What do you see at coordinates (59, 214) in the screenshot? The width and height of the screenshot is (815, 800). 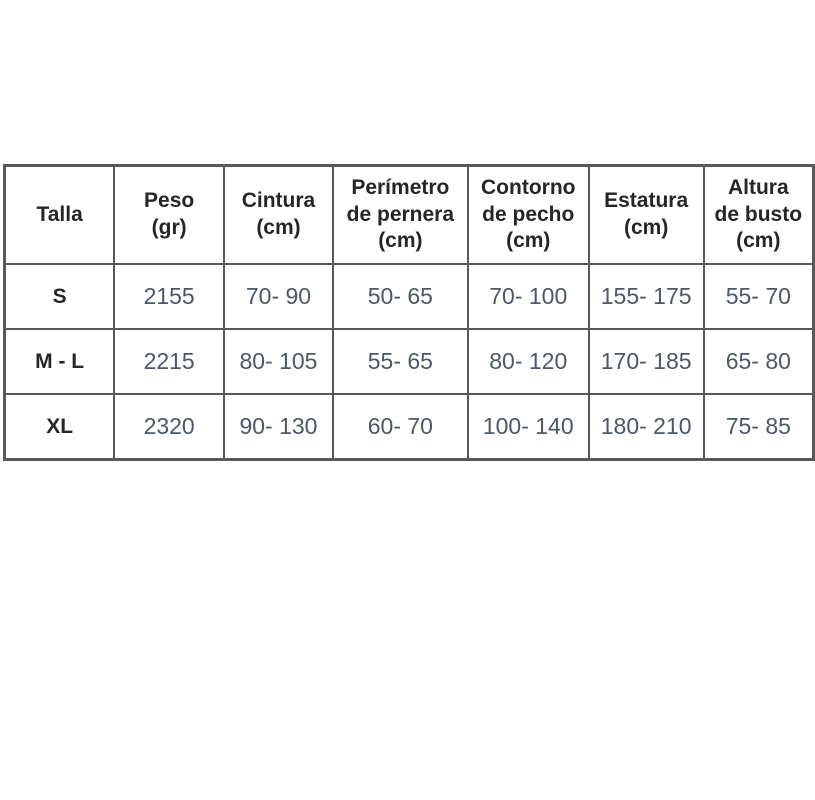 I see `header-talla: Talla` at bounding box center [59, 214].